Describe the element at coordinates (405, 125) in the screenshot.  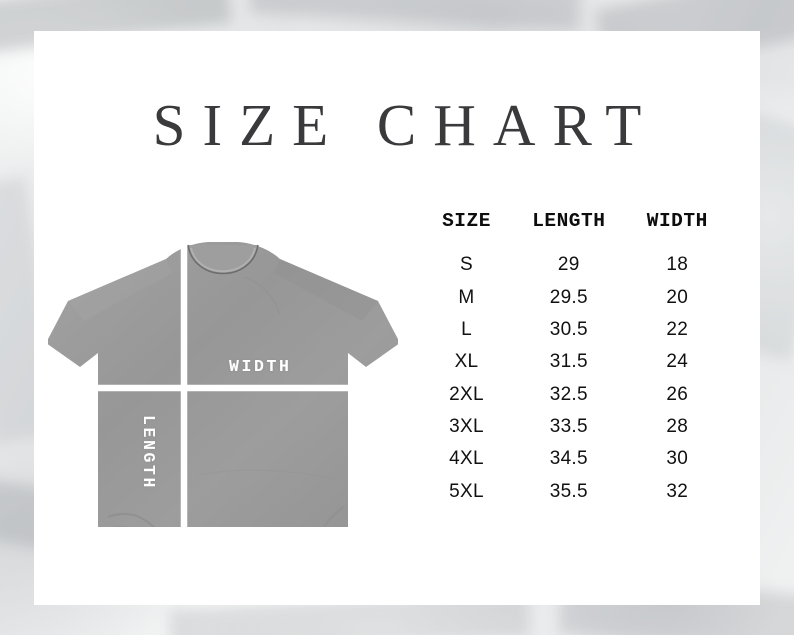
I see `page-title: SIZE CHART` at that location.